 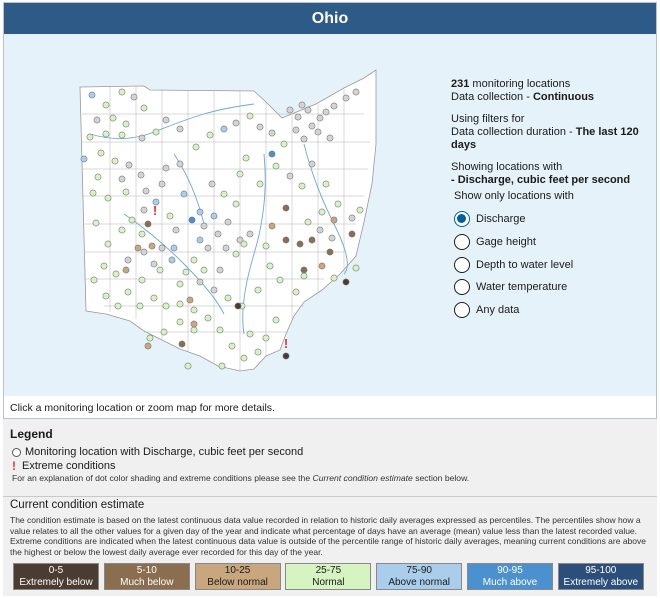 What do you see at coordinates (490, 219) in the screenshot?
I see `radio-discharge: Discharge` at bounding box center [490, 219].